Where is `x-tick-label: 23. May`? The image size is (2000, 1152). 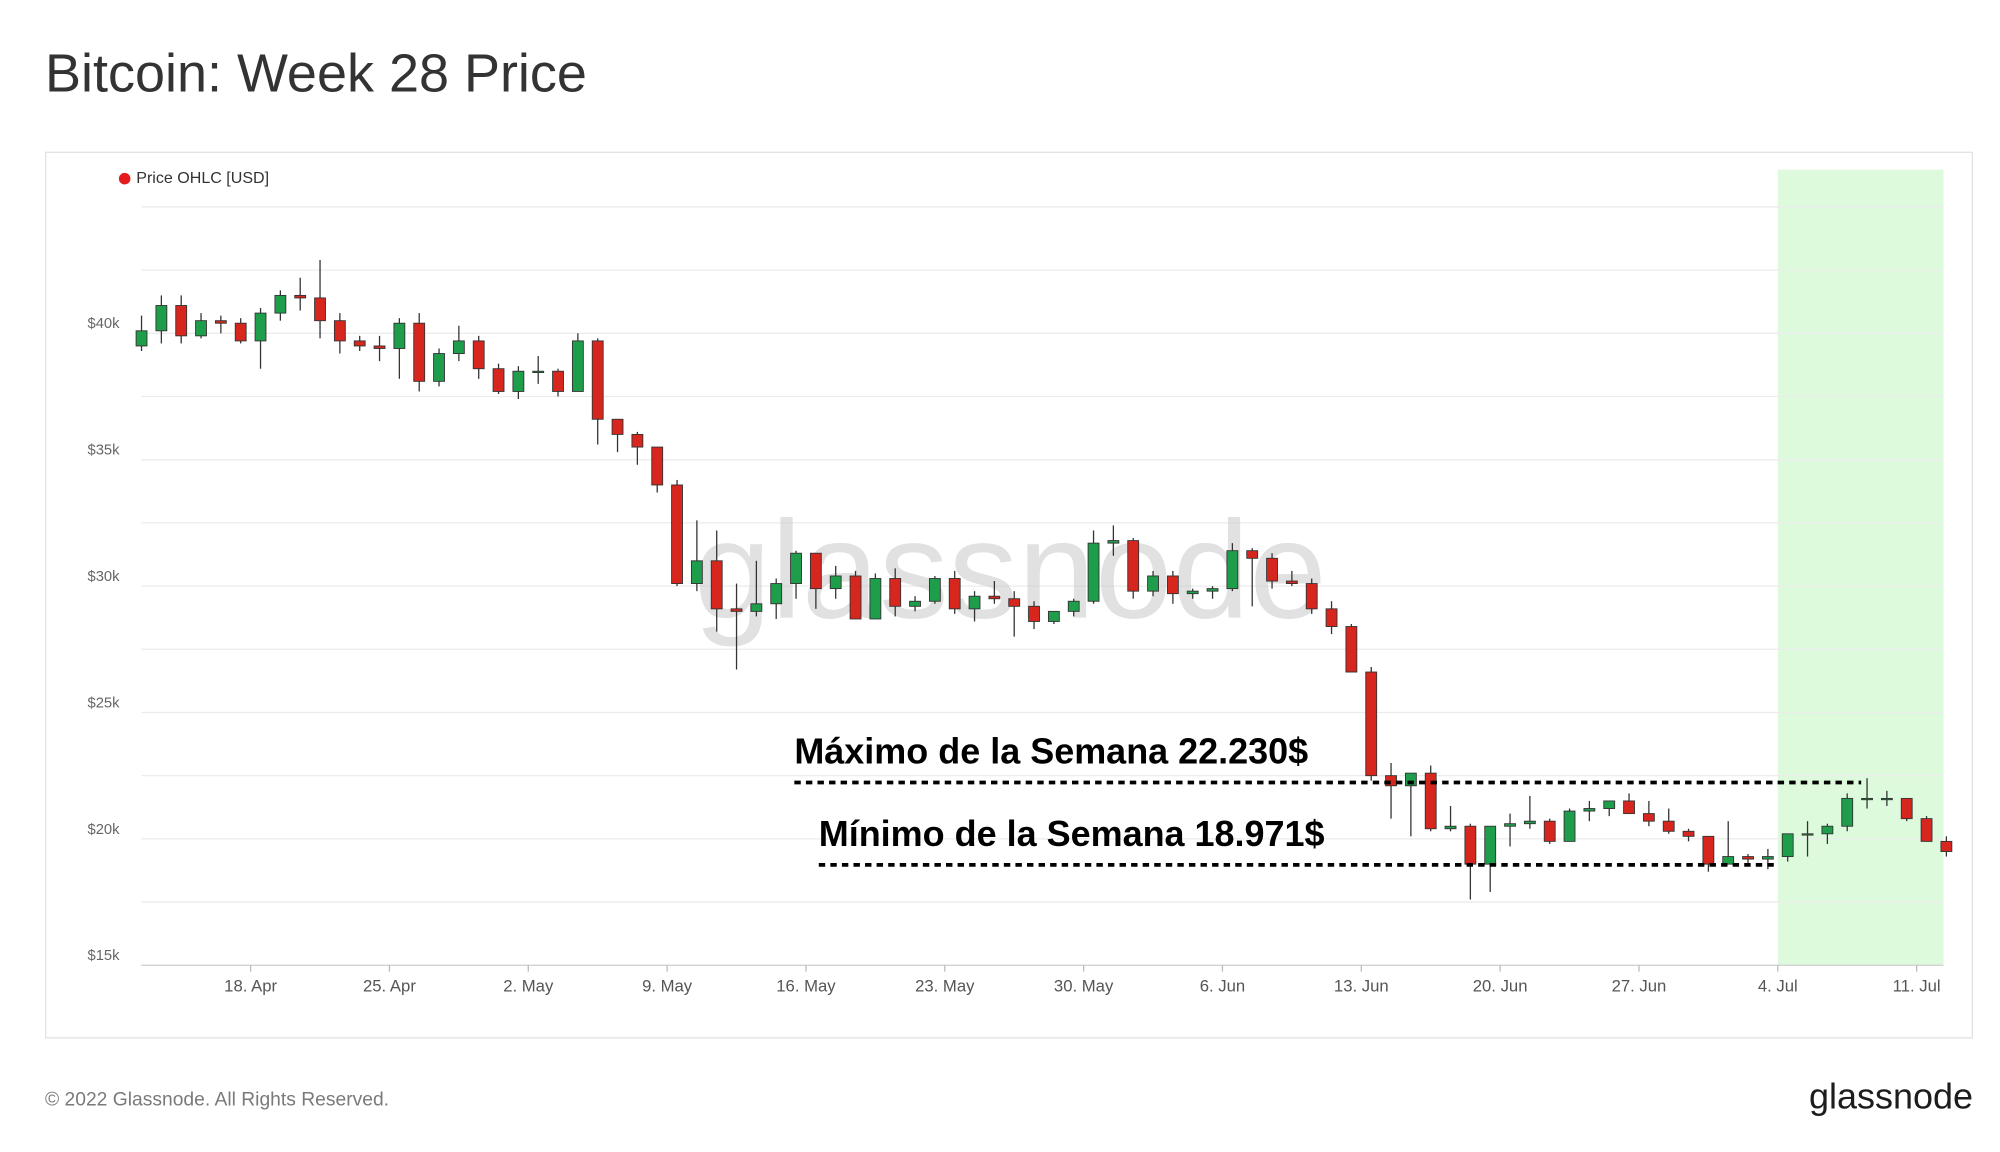
x-tick-label: 23. May is located at coordinates (945, 986).